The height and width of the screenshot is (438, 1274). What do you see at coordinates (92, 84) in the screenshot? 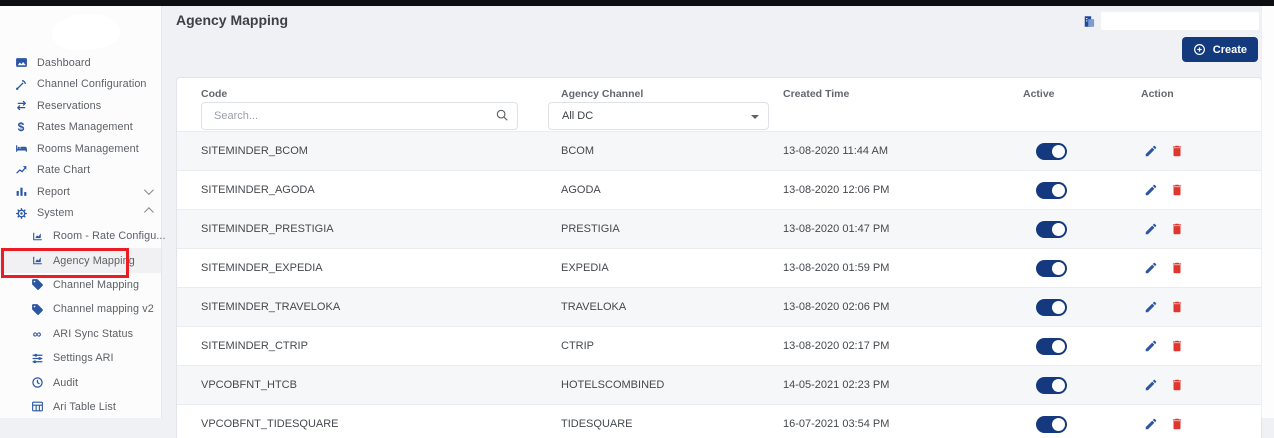
I see `sidebar-item-label: Channel Configuration` at bounding box center [92, 84].